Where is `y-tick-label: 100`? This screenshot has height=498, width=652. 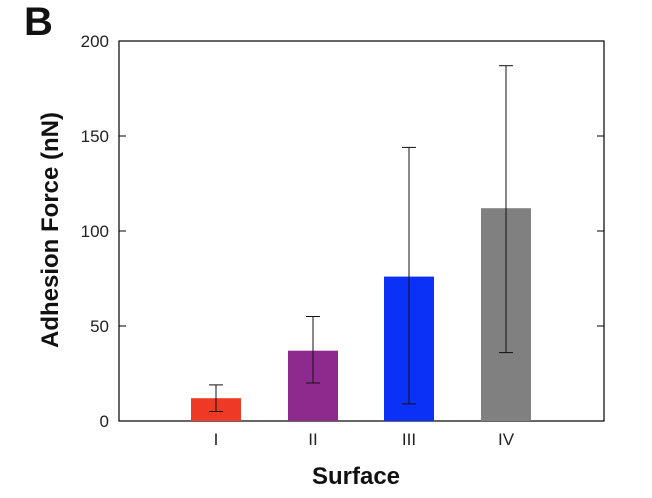 y-tick-label: 100 is located at coordinates (95, 231).